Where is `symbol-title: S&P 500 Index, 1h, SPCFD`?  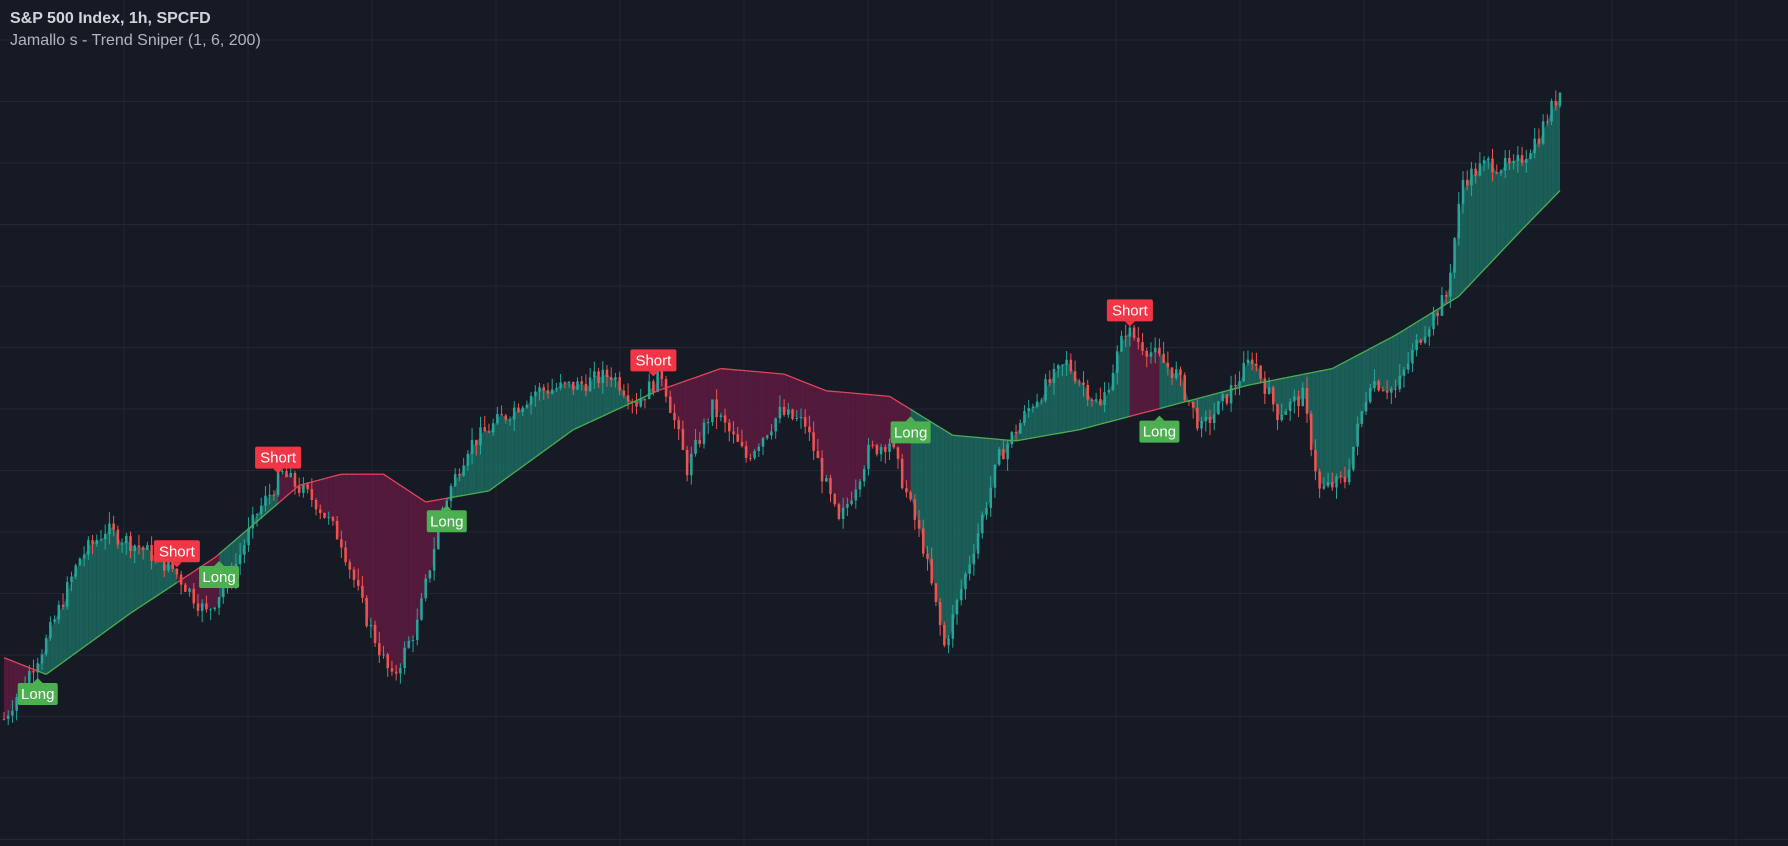
symbol-title: S&P 500 Index, 1h, SPCFD is located at coordinates (110, 18).